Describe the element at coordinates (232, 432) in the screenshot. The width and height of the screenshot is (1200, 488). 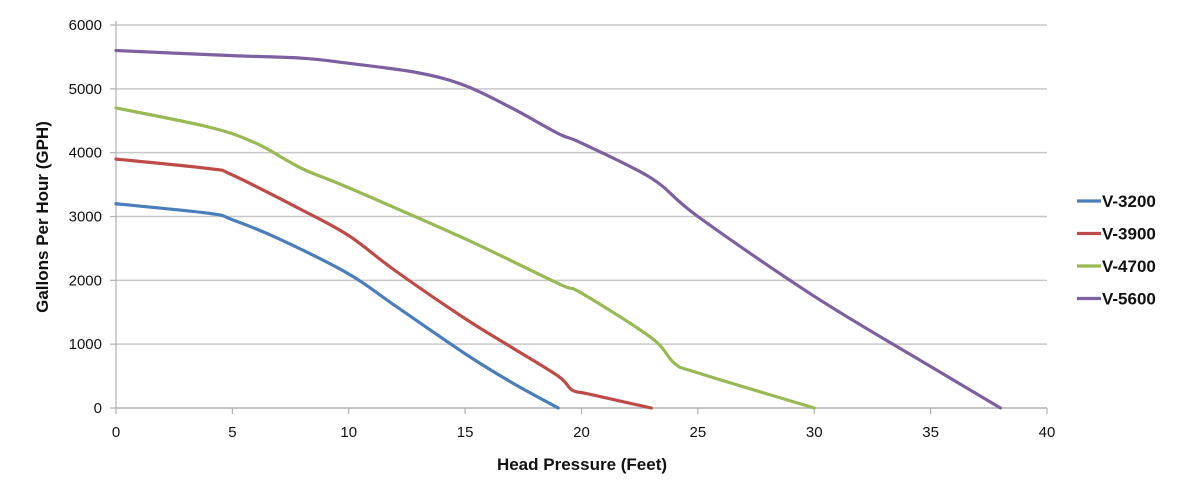
I see `x-tick-label: 5` at that location.